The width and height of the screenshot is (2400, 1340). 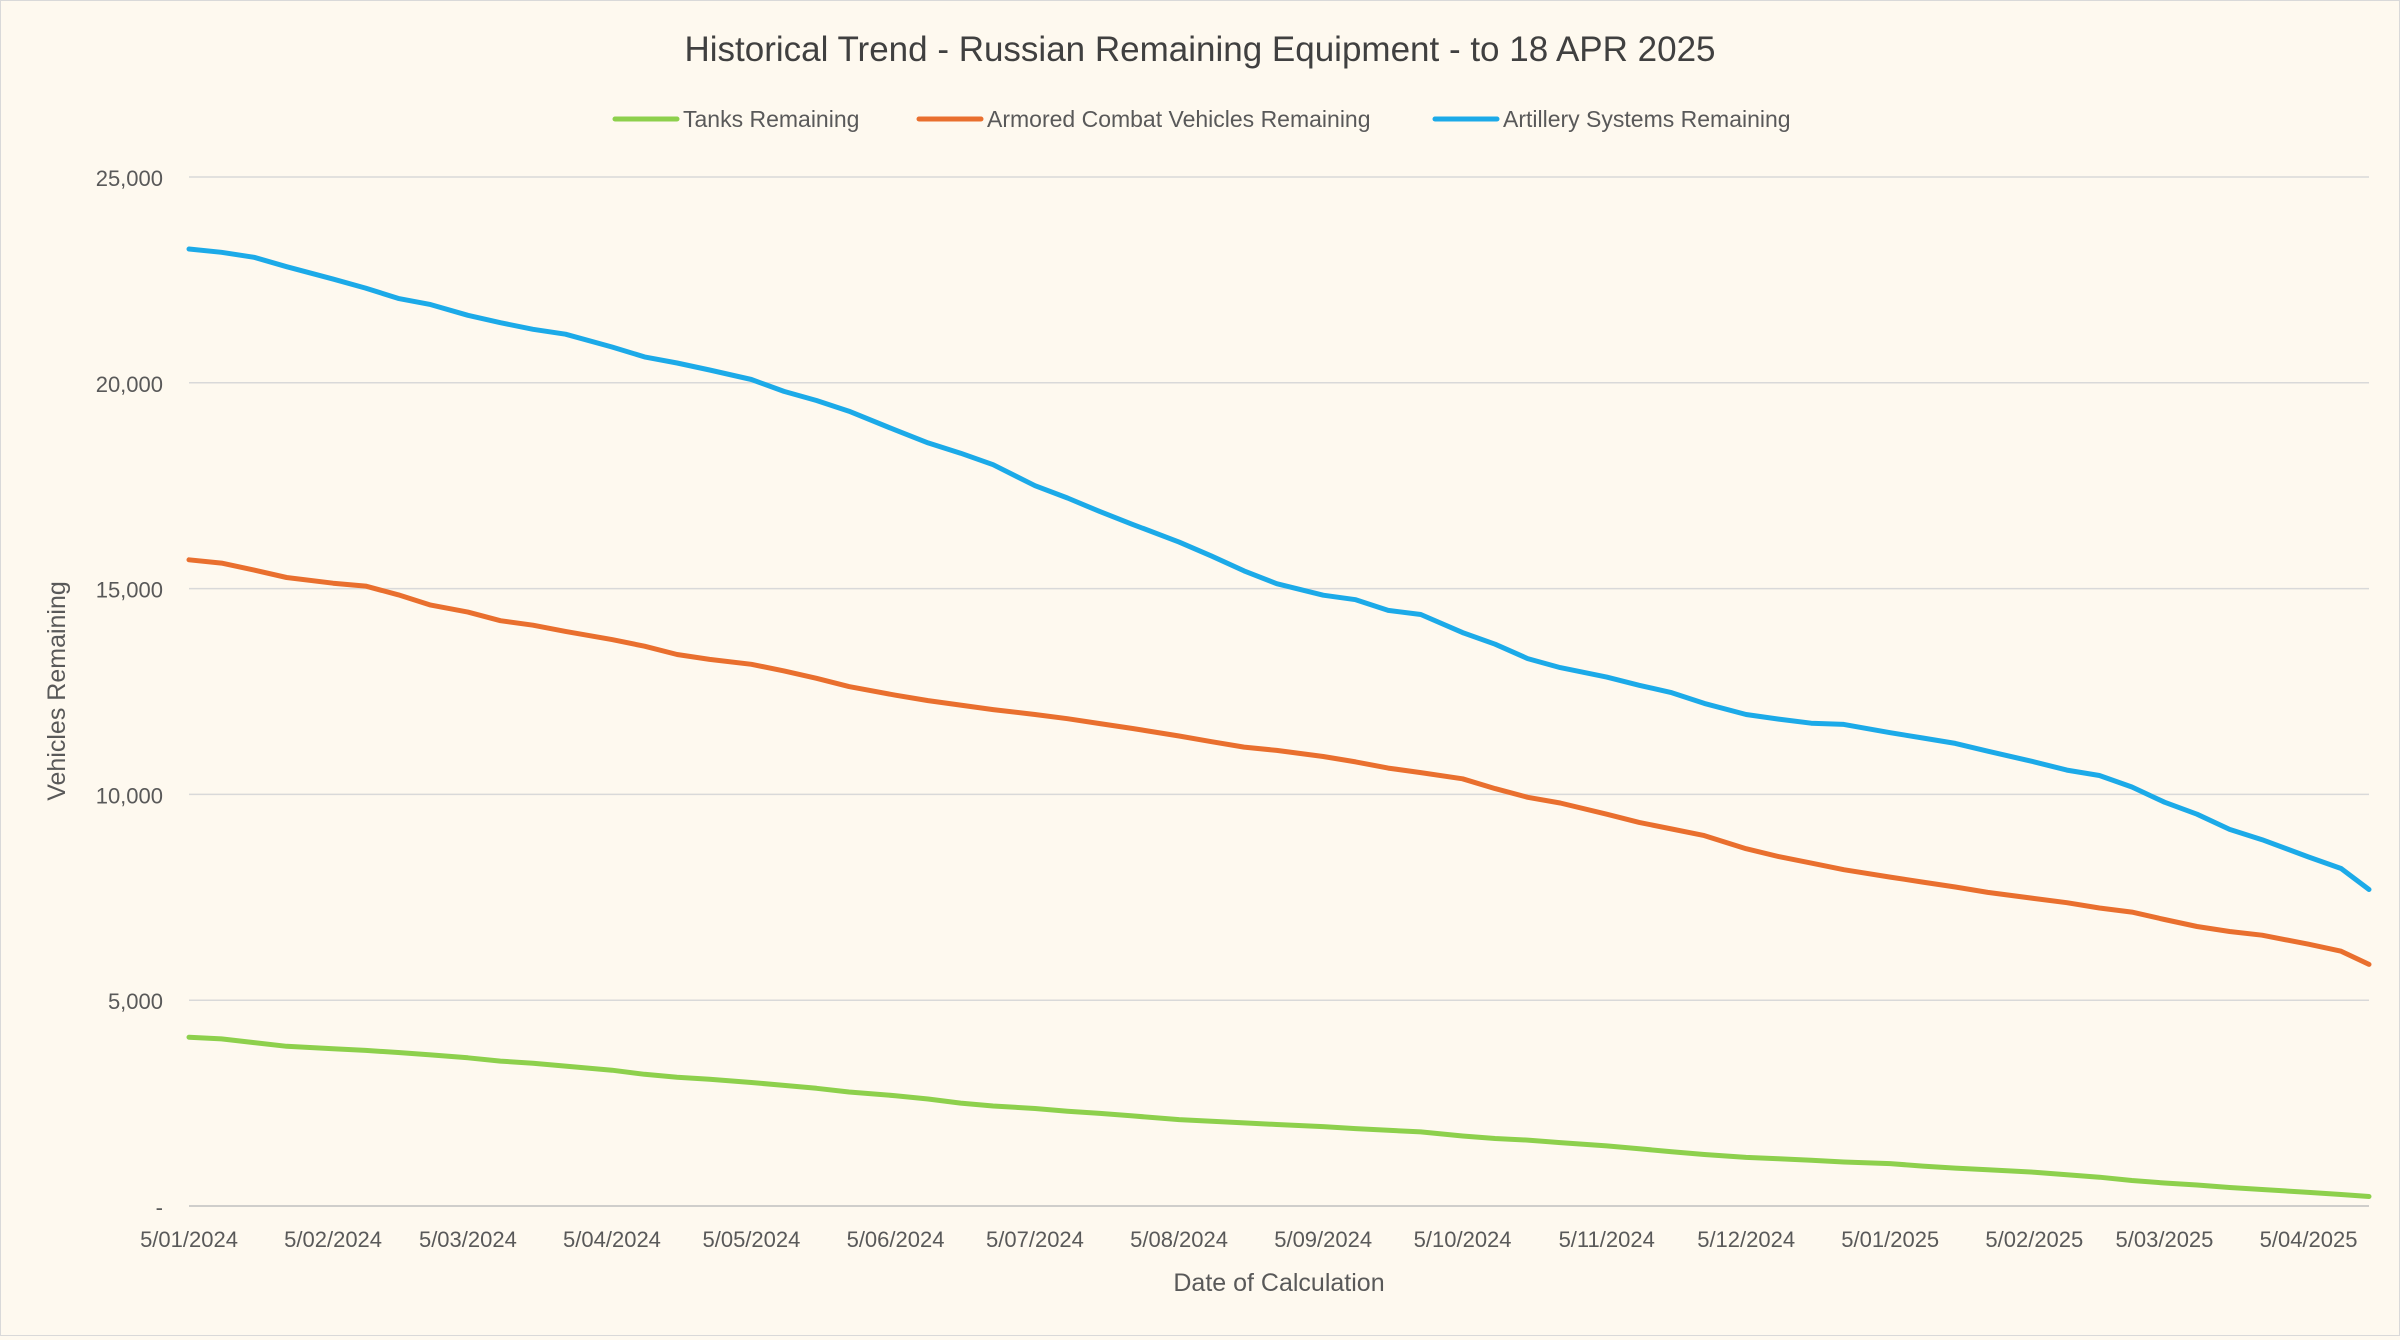 I want to click on x-tick-label: 5/12/2024, so click(x=1746, y=1239).